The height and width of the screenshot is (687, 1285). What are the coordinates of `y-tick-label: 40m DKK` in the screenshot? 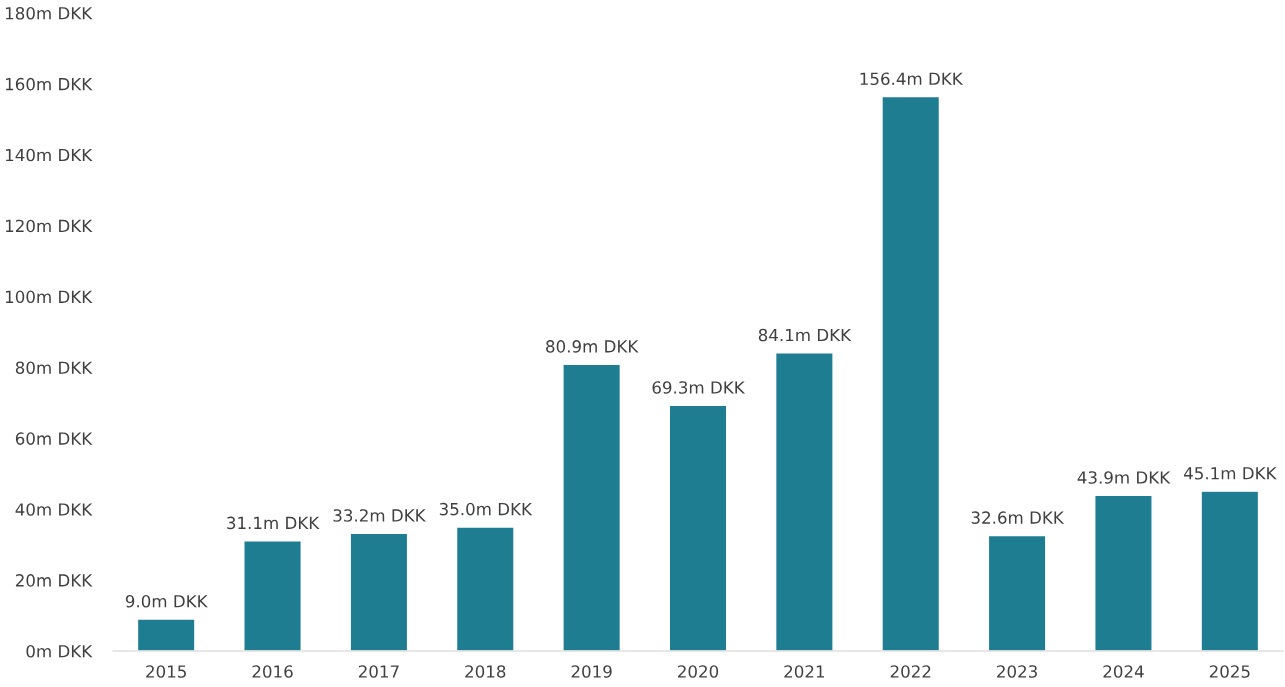 It's located at (54, 509).